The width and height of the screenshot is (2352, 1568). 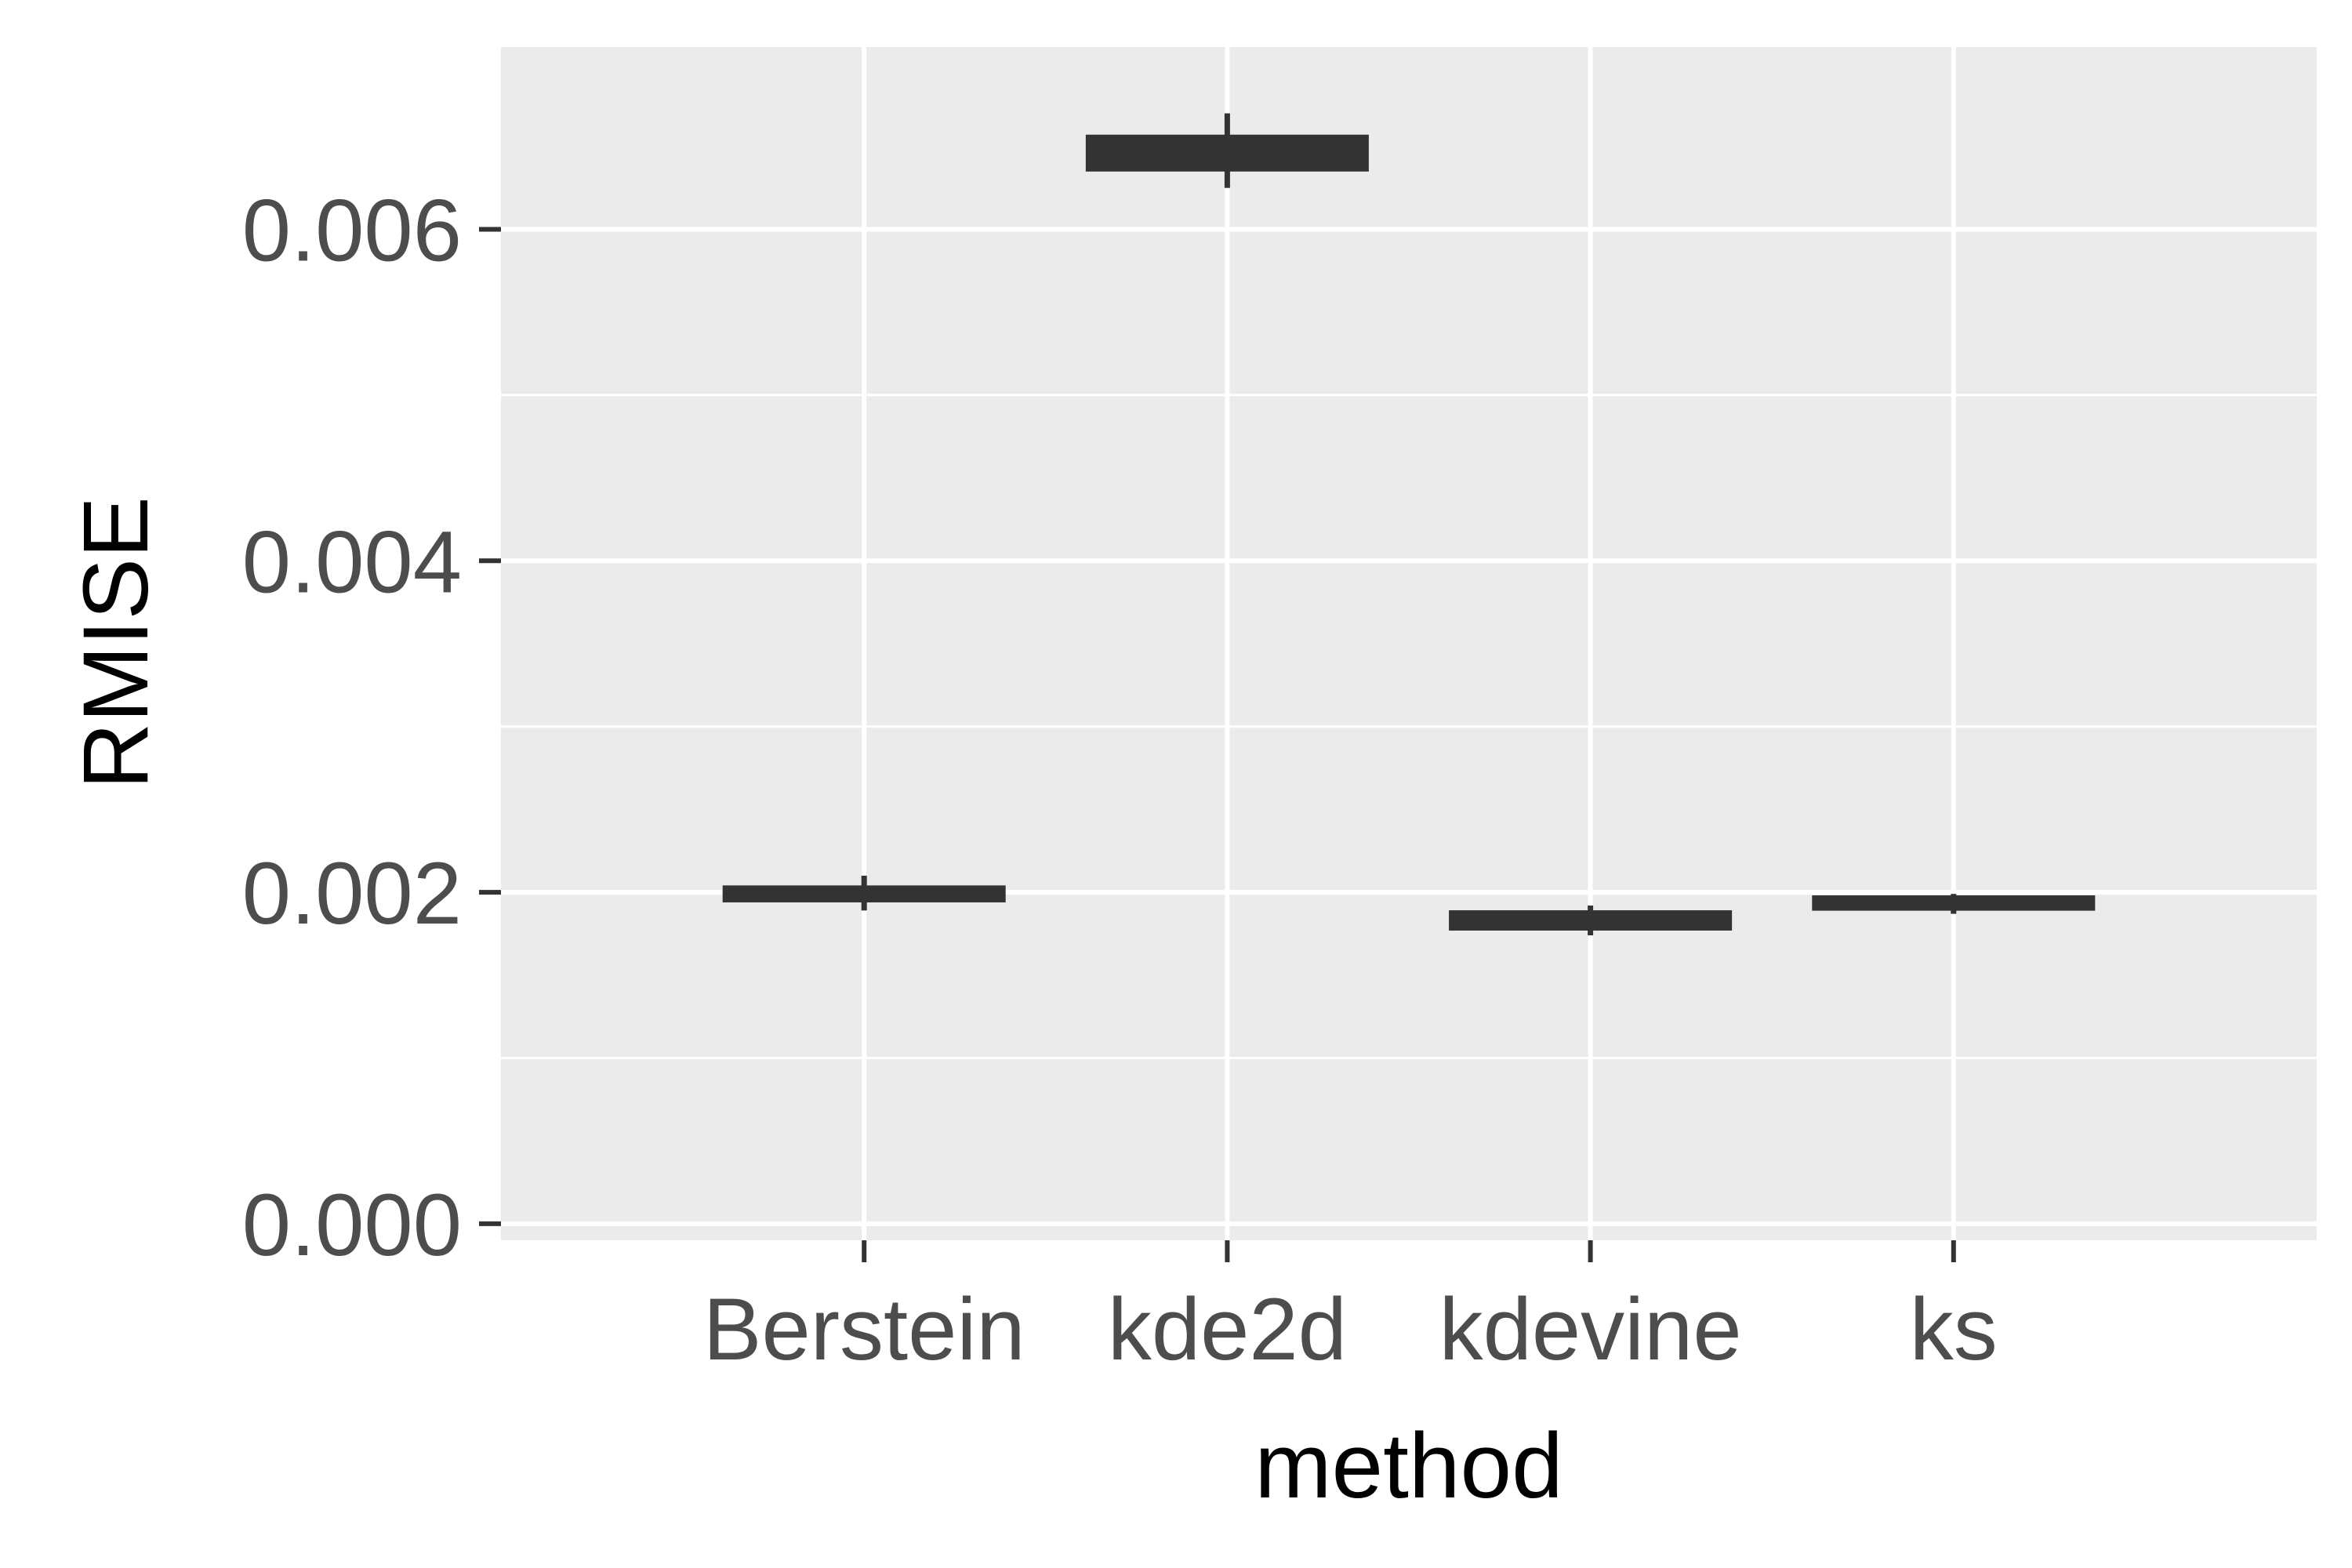 What do you see at coordinates (1954, 904) in the screenshot?
I see `box-ks` at bounding box center [1954, 904].